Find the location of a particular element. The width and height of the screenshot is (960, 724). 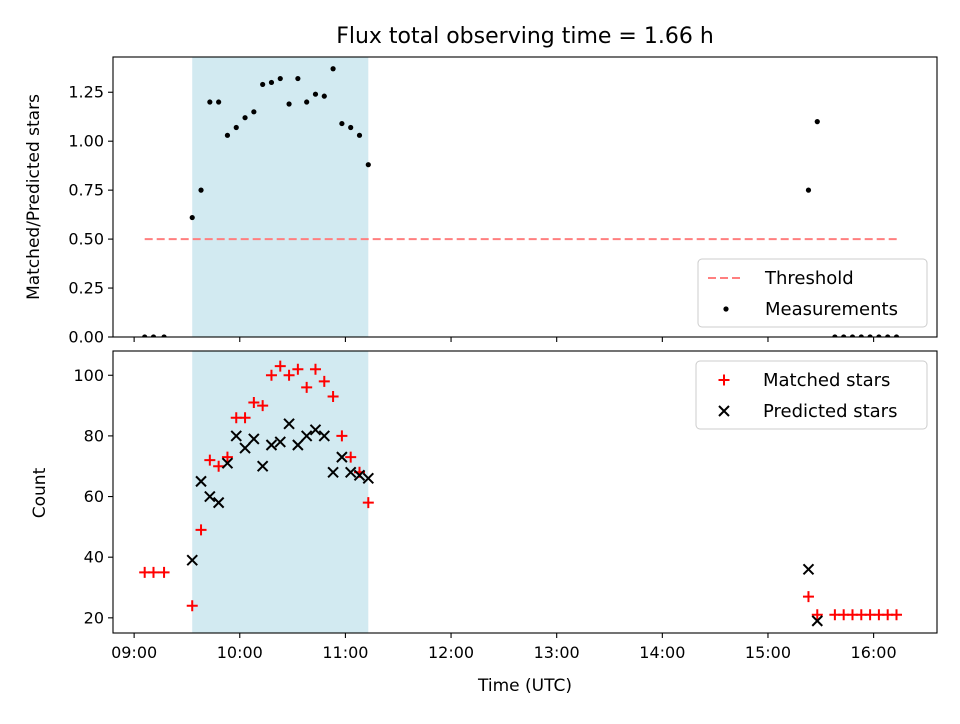

legend-label: Predicted stars is located at coordinates (830, 411).